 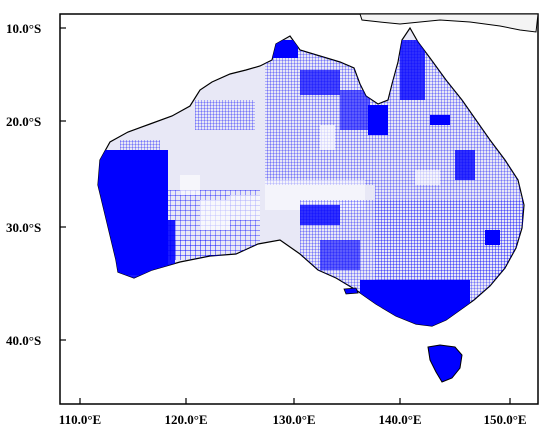 I want to click on y-tick-label: 30.0°S, so click(x=23, y=227).